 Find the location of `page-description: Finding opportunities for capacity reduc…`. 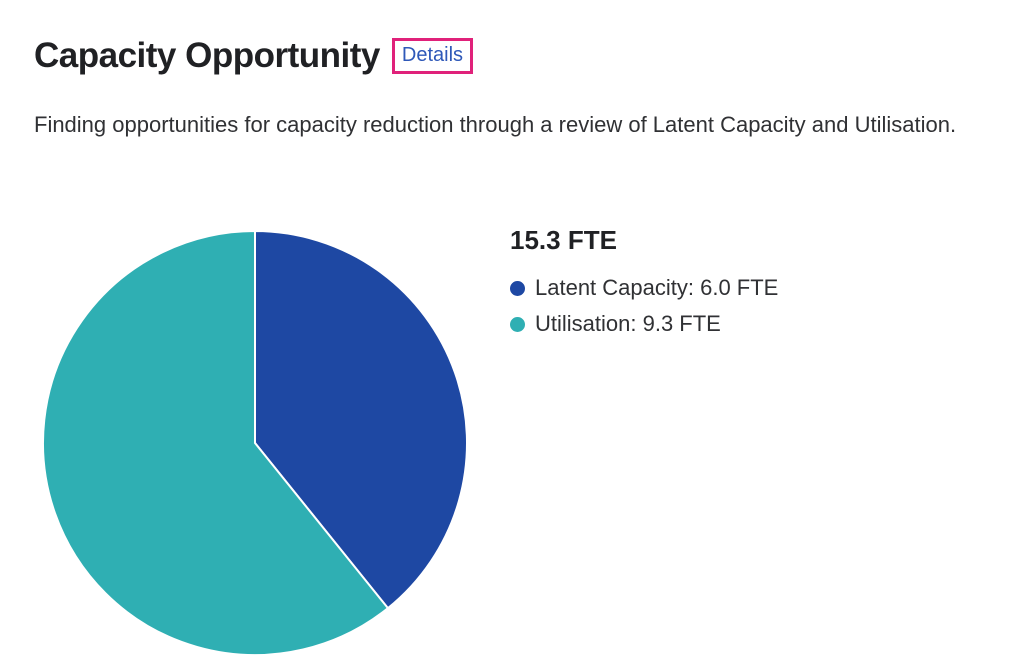

page-description: Finding opportunities for capacity reduc… is located at coordinates (495, 124).